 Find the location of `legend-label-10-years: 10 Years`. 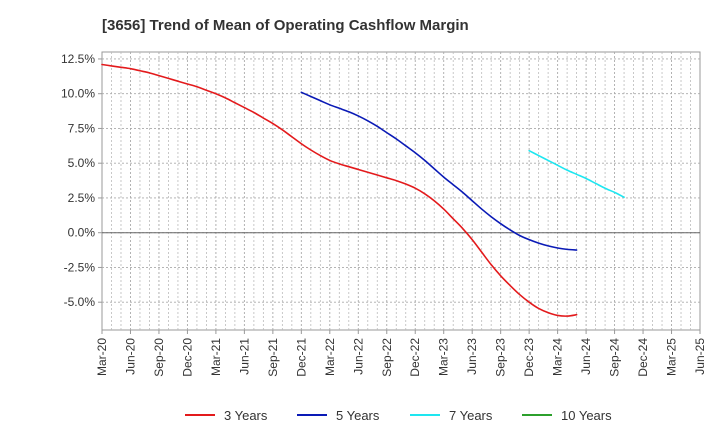

legend-label-10-years: 10 Years is located at coordinates (586, 415).